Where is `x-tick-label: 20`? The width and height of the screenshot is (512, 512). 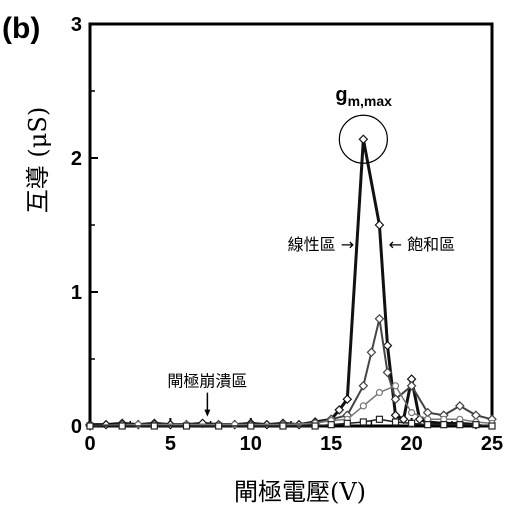
x-tick-label: 20 is located at coordinates (411, 444).